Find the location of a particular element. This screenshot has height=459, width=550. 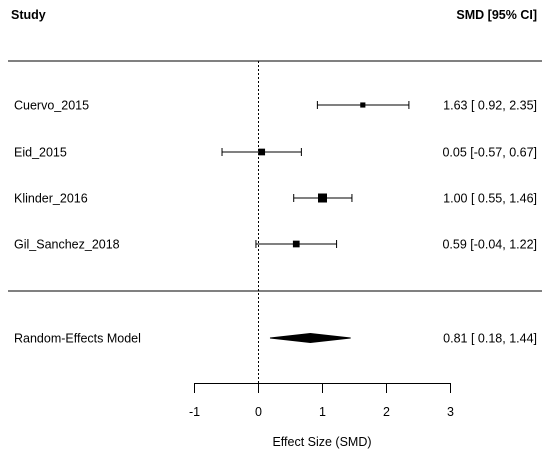

study-row: Cuervo_2015 1.63 [ 0.92, 2.35] is located at coordinates (275, 106).